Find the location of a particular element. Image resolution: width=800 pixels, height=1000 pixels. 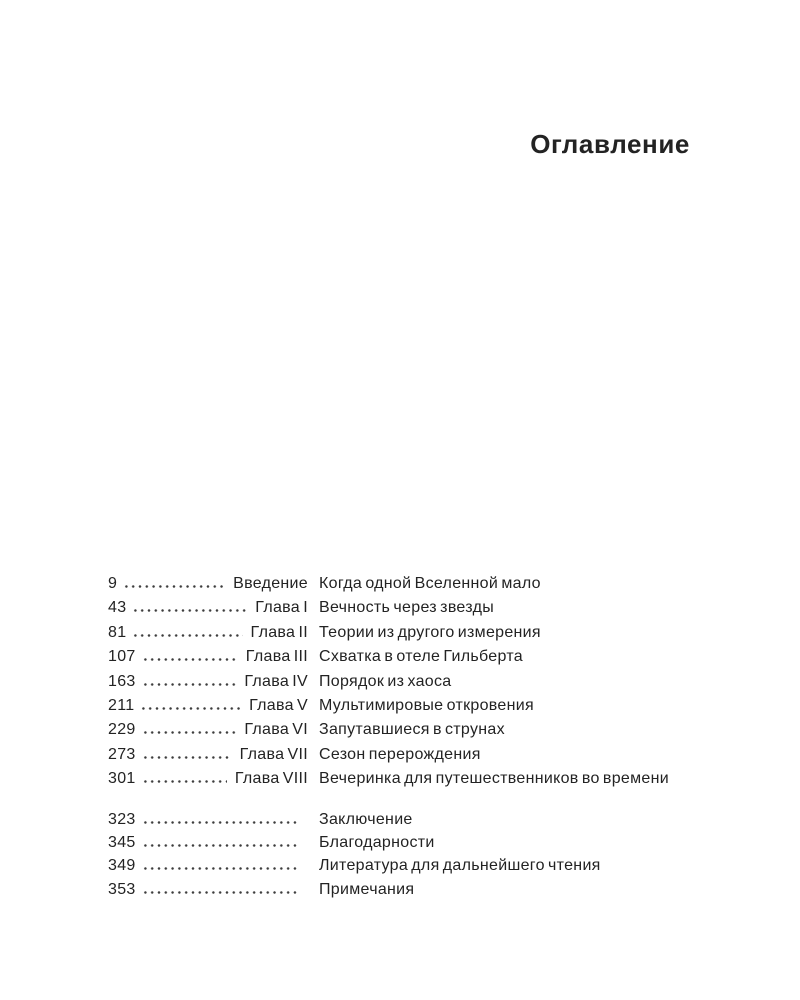

toc-section-title: Примечания is located at coordinates (367, 889).